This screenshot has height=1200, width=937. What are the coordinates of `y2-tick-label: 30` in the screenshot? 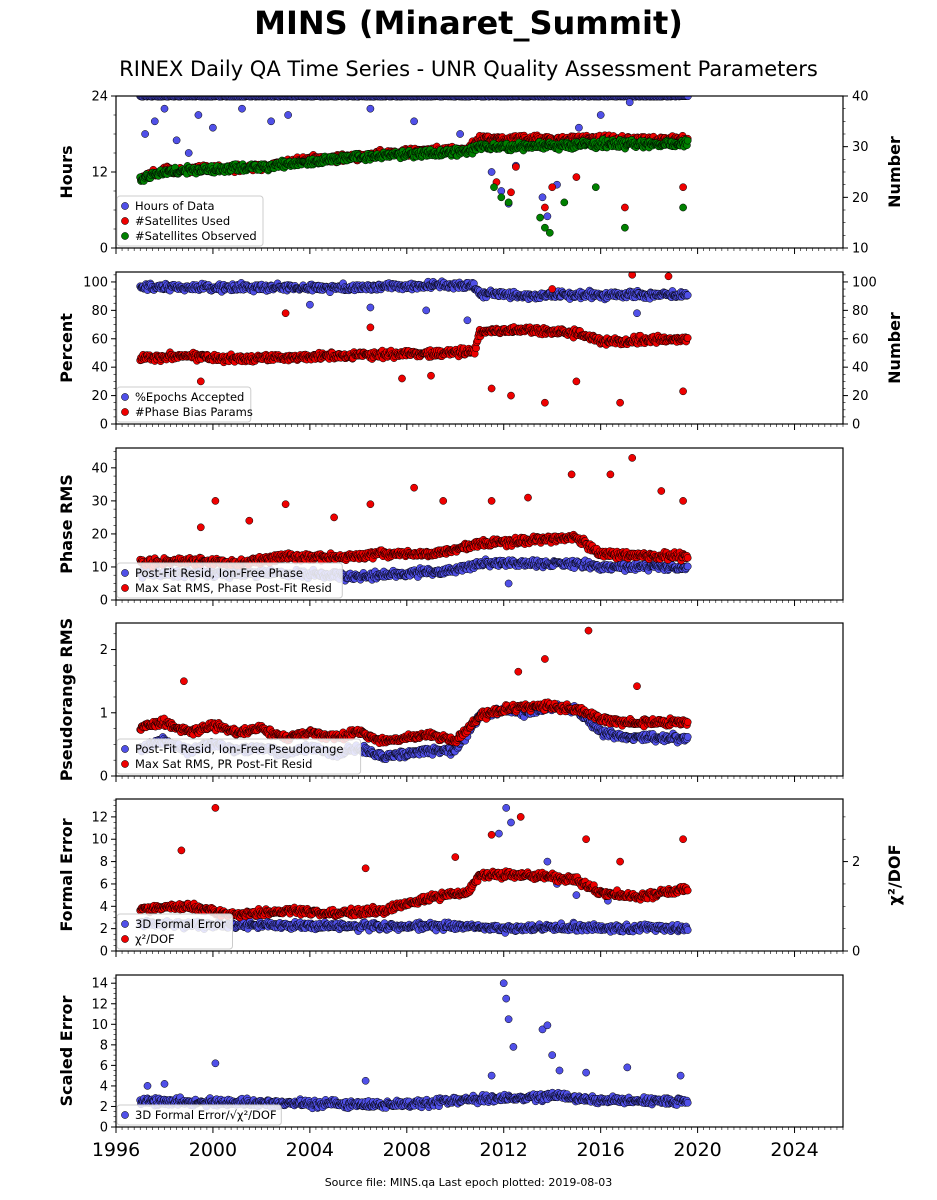 It's located at (860, 147).